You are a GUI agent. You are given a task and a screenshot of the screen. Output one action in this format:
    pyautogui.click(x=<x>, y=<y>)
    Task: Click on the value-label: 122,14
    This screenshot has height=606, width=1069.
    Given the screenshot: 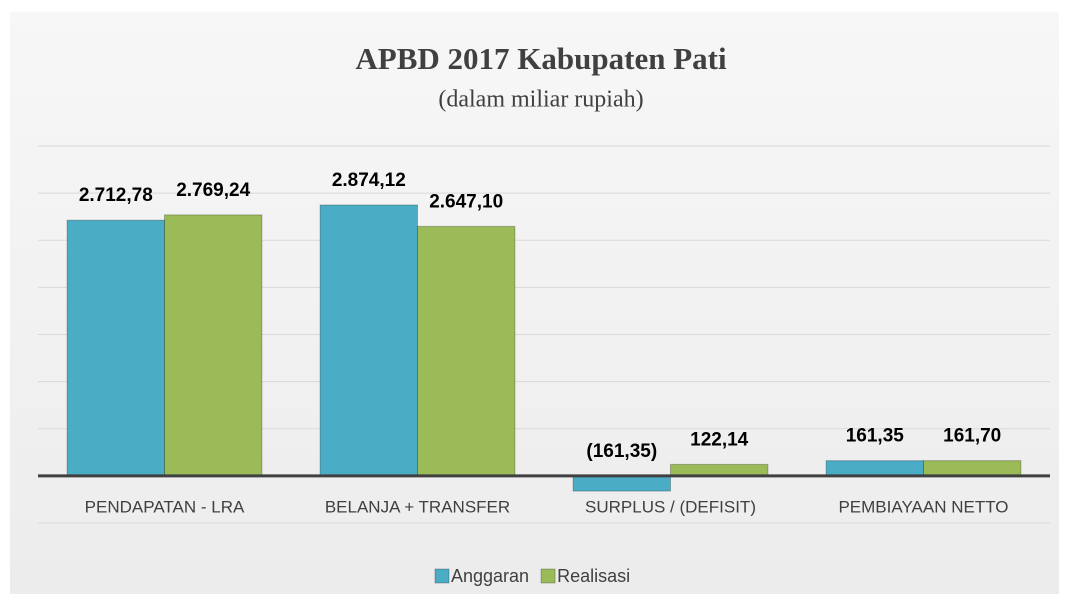 What is the action you would take?
    pyautogui.click(x=719, y=439)
    